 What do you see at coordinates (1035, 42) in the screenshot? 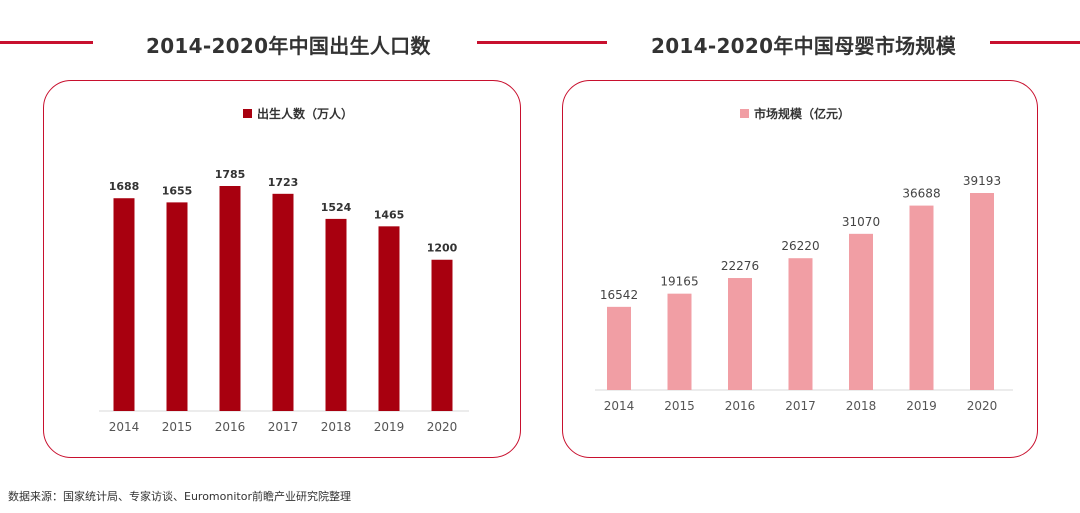
I see `header-line-right` at bounding box center [1035, 42].